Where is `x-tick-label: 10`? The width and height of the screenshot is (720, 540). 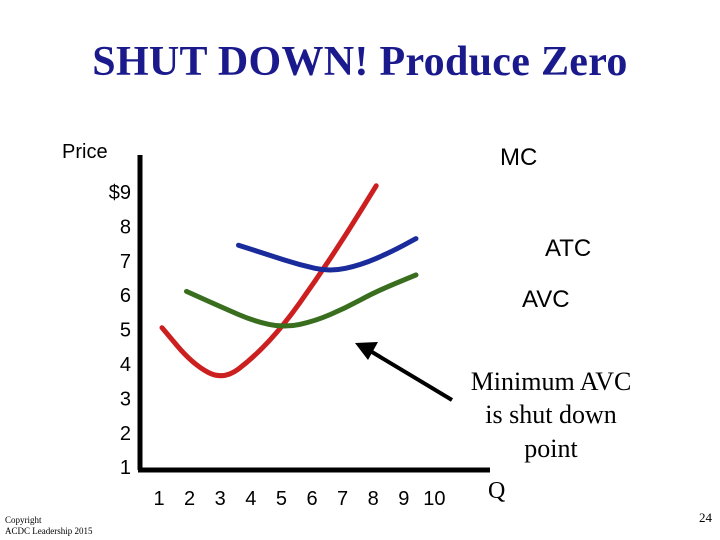
x-tick-label: 10 is located at coordinates (434, 499).